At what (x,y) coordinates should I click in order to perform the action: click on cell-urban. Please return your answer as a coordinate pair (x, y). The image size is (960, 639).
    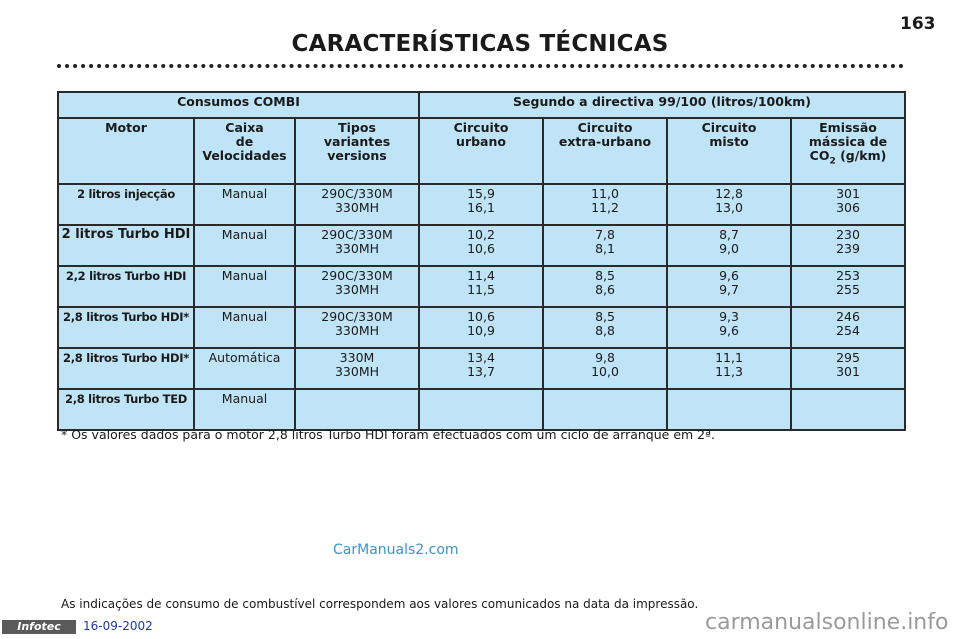
    Looking at the image, I should click on (481, 409).